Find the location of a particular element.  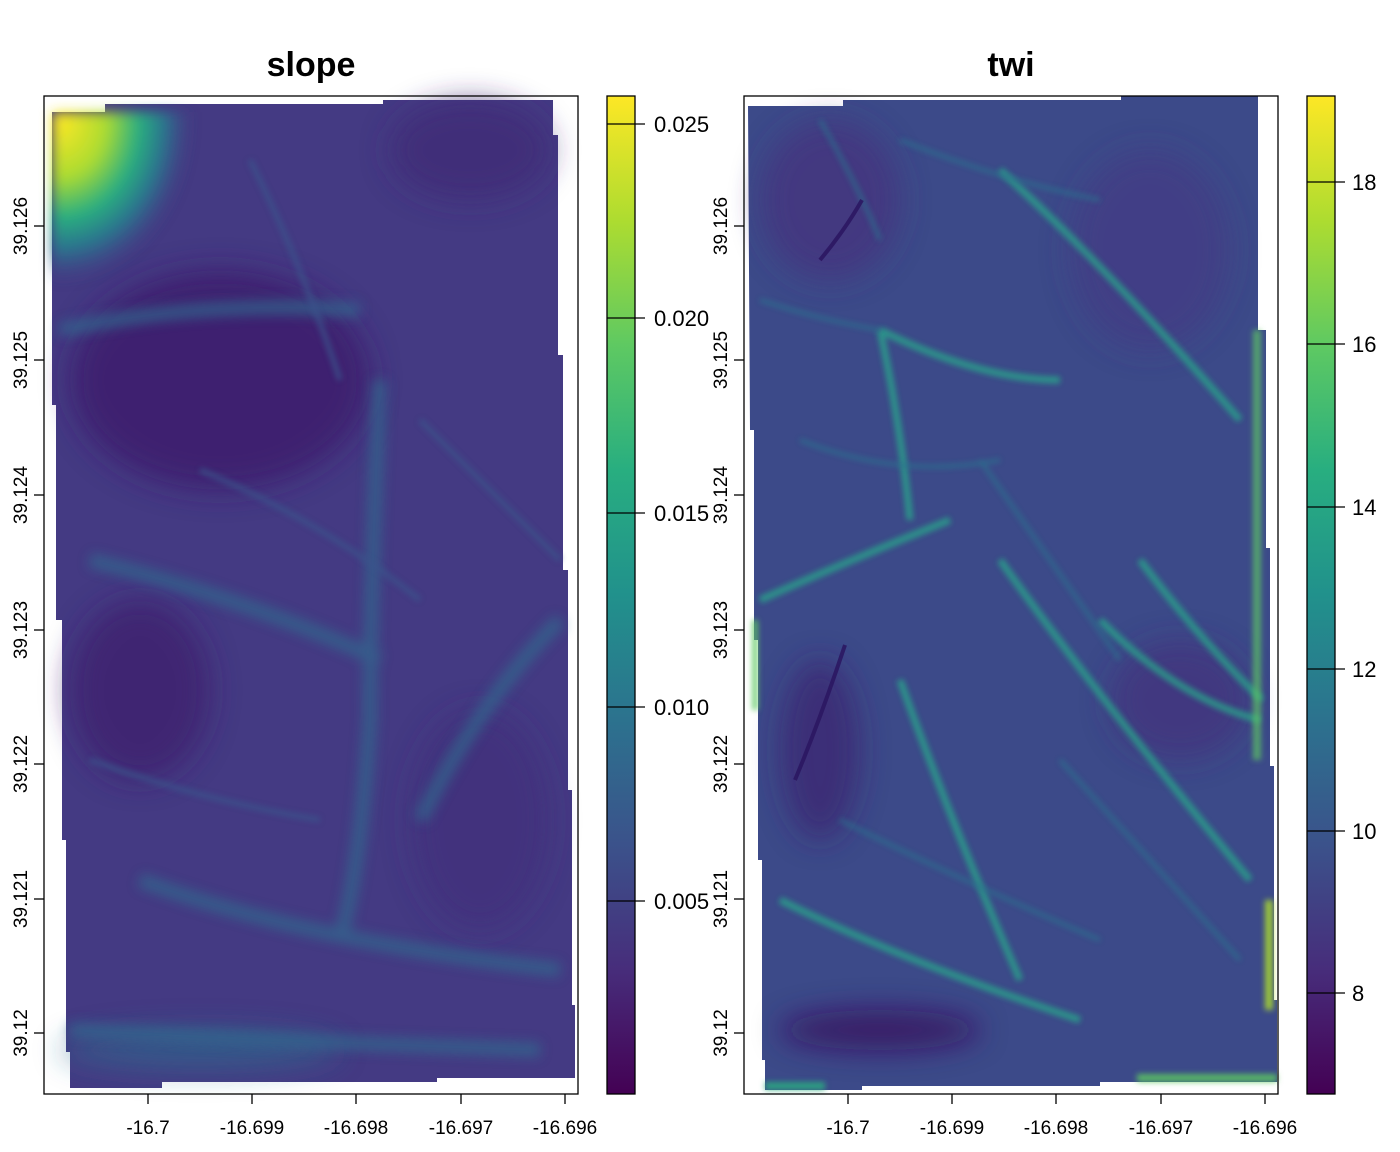

colorbar-tick-label: 12 is located at coordinates (1364, 669).